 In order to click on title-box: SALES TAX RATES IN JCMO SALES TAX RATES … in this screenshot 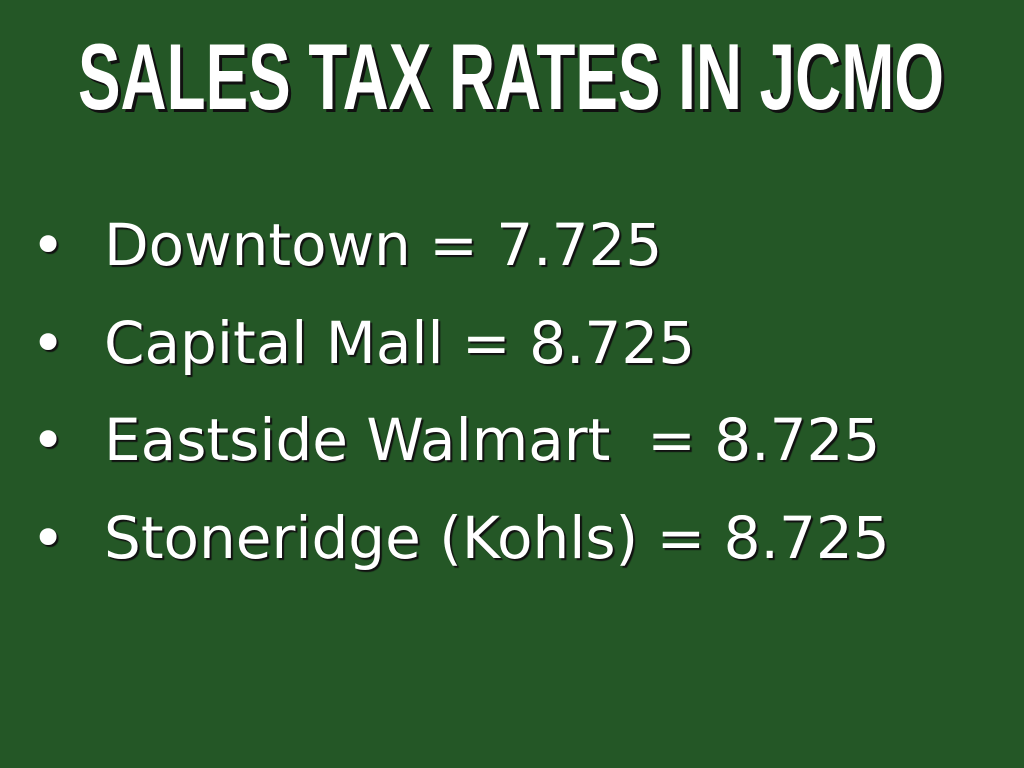, I will do `click(512, 78)`.